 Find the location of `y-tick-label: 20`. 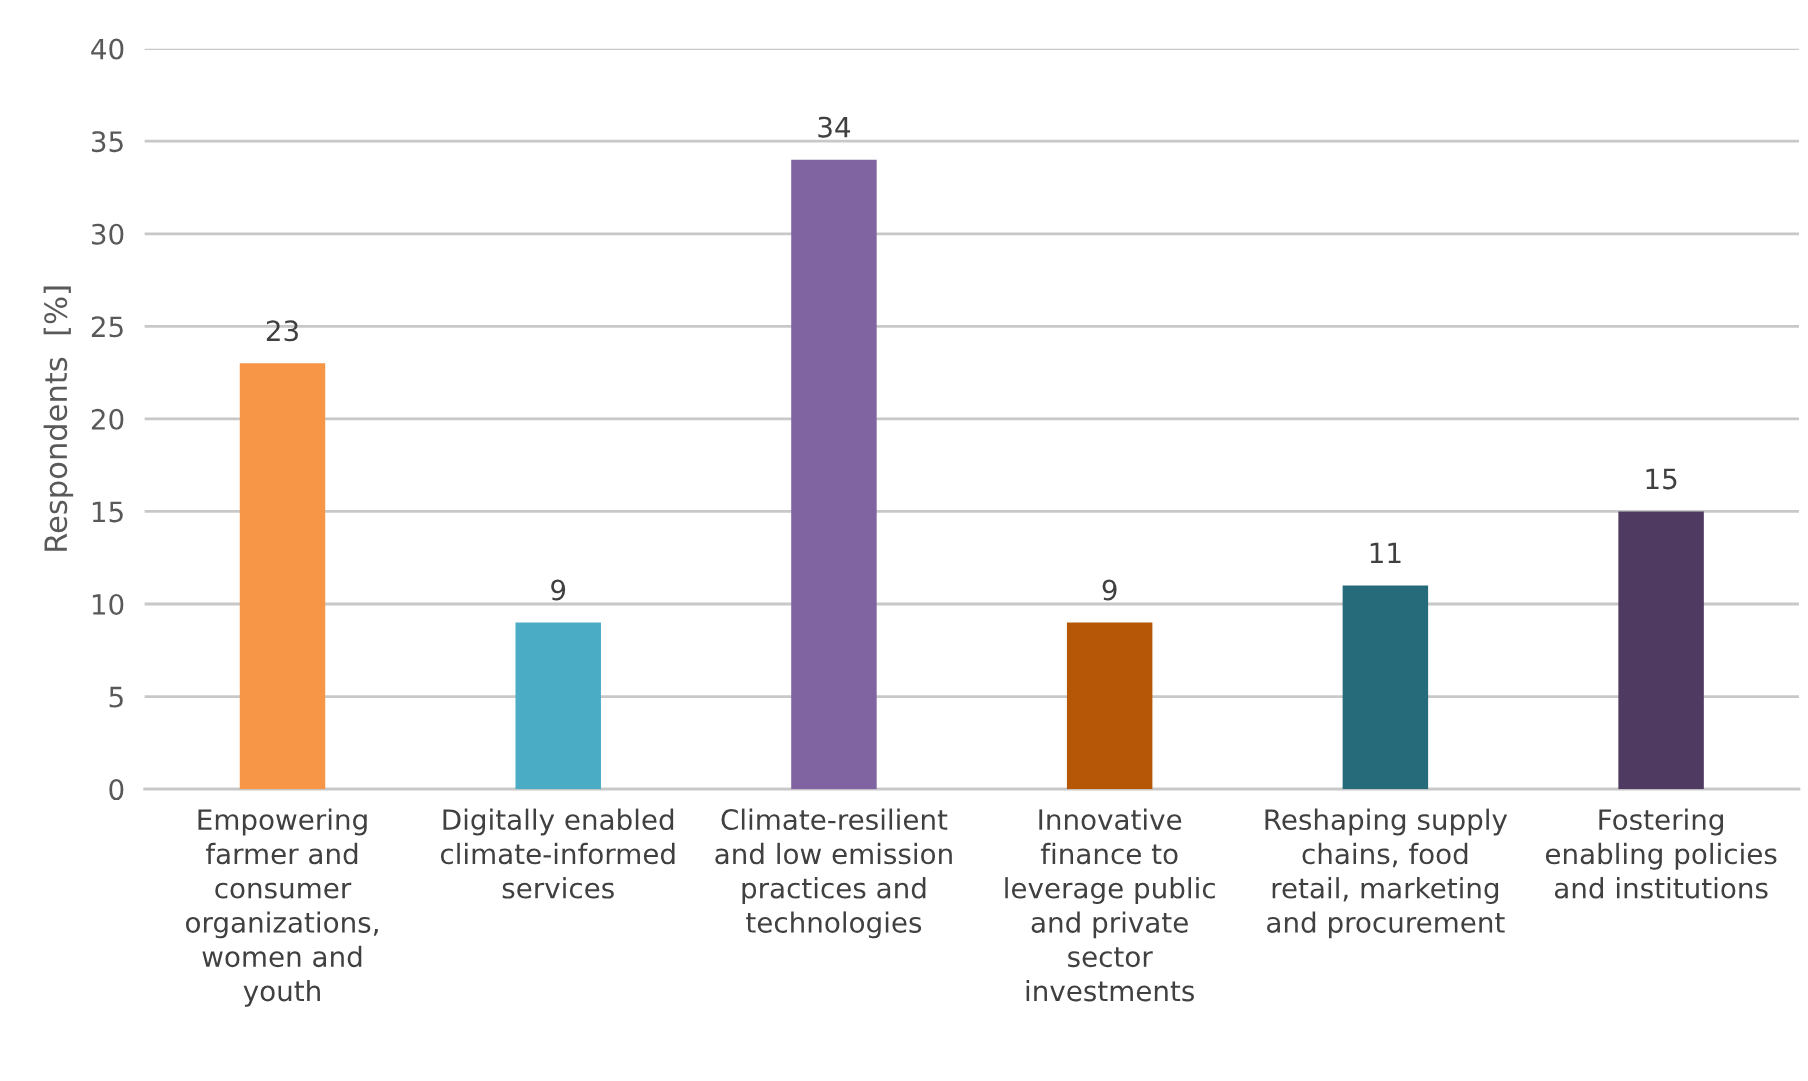

y-tick-label: 20 is located at coordinates (107, 419).